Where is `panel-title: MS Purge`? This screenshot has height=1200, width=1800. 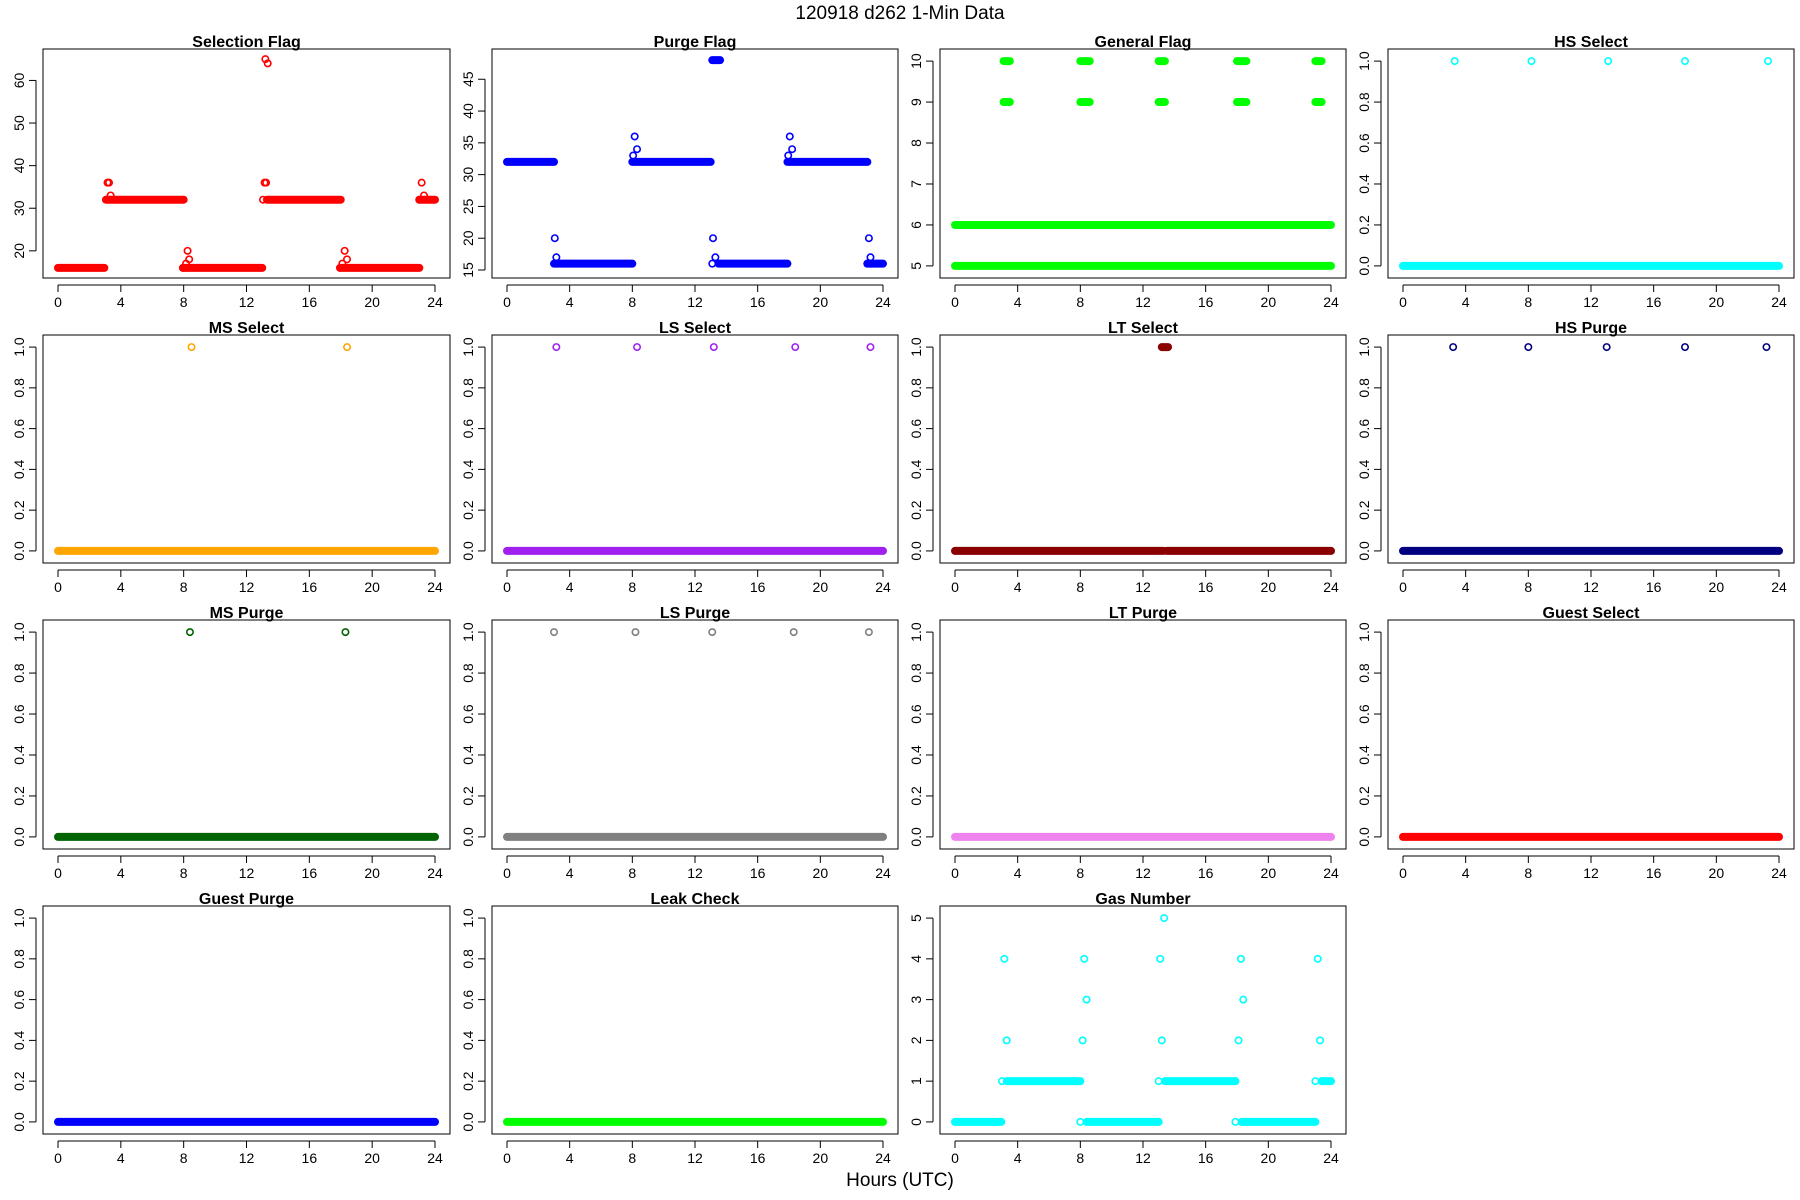 panel-title: MS Purge is located at coordinates (247, 613).